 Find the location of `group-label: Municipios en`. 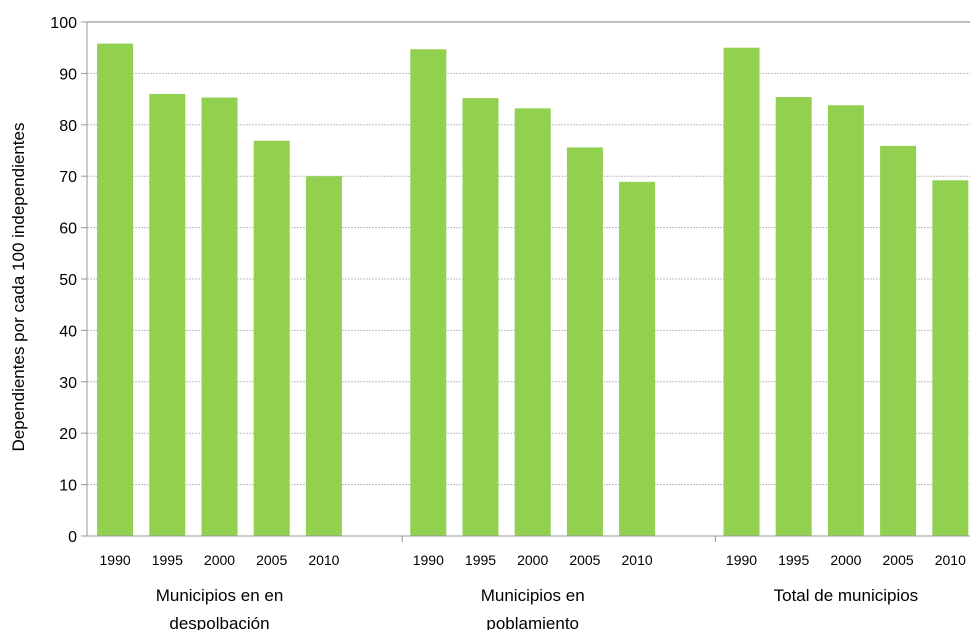

group-label: Municipios en is located at coordinates (533, 595).